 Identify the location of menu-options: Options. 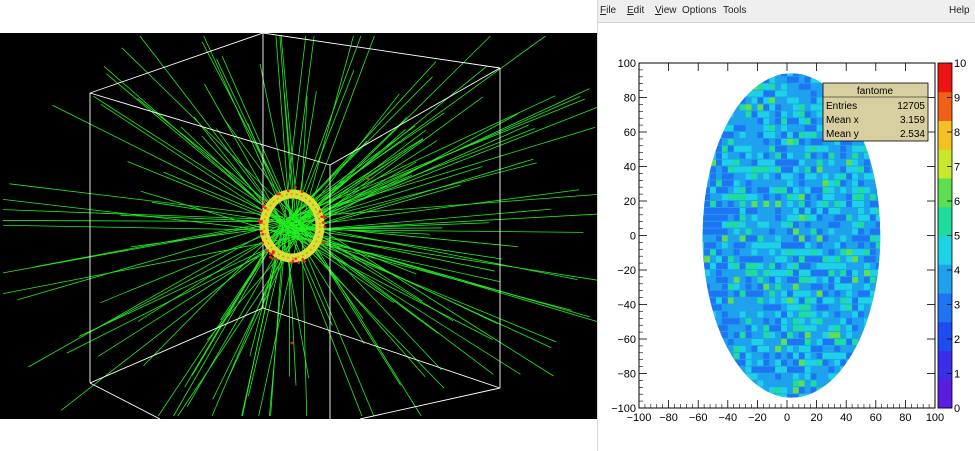
(699, 10).